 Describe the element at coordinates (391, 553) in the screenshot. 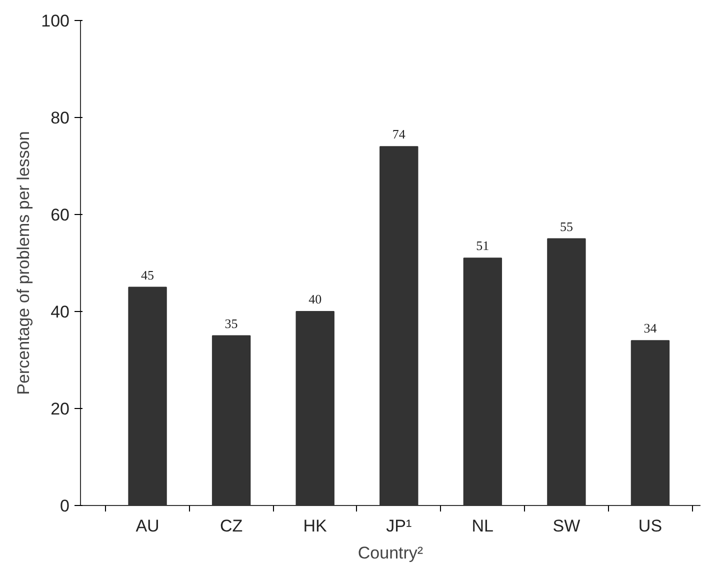

I see `x-axis-title: Country²` at that location.